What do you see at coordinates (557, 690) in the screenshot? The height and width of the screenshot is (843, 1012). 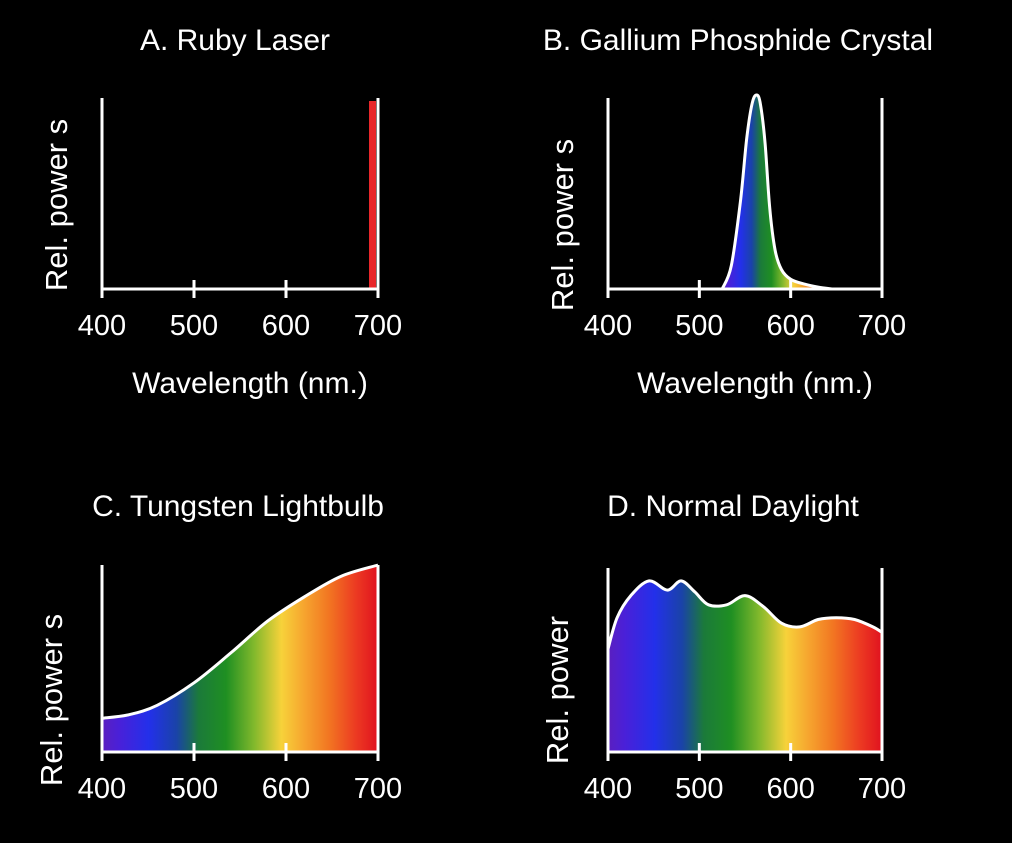 I see `y-axis-label: Rel. power` at bounding box center [557, 690].